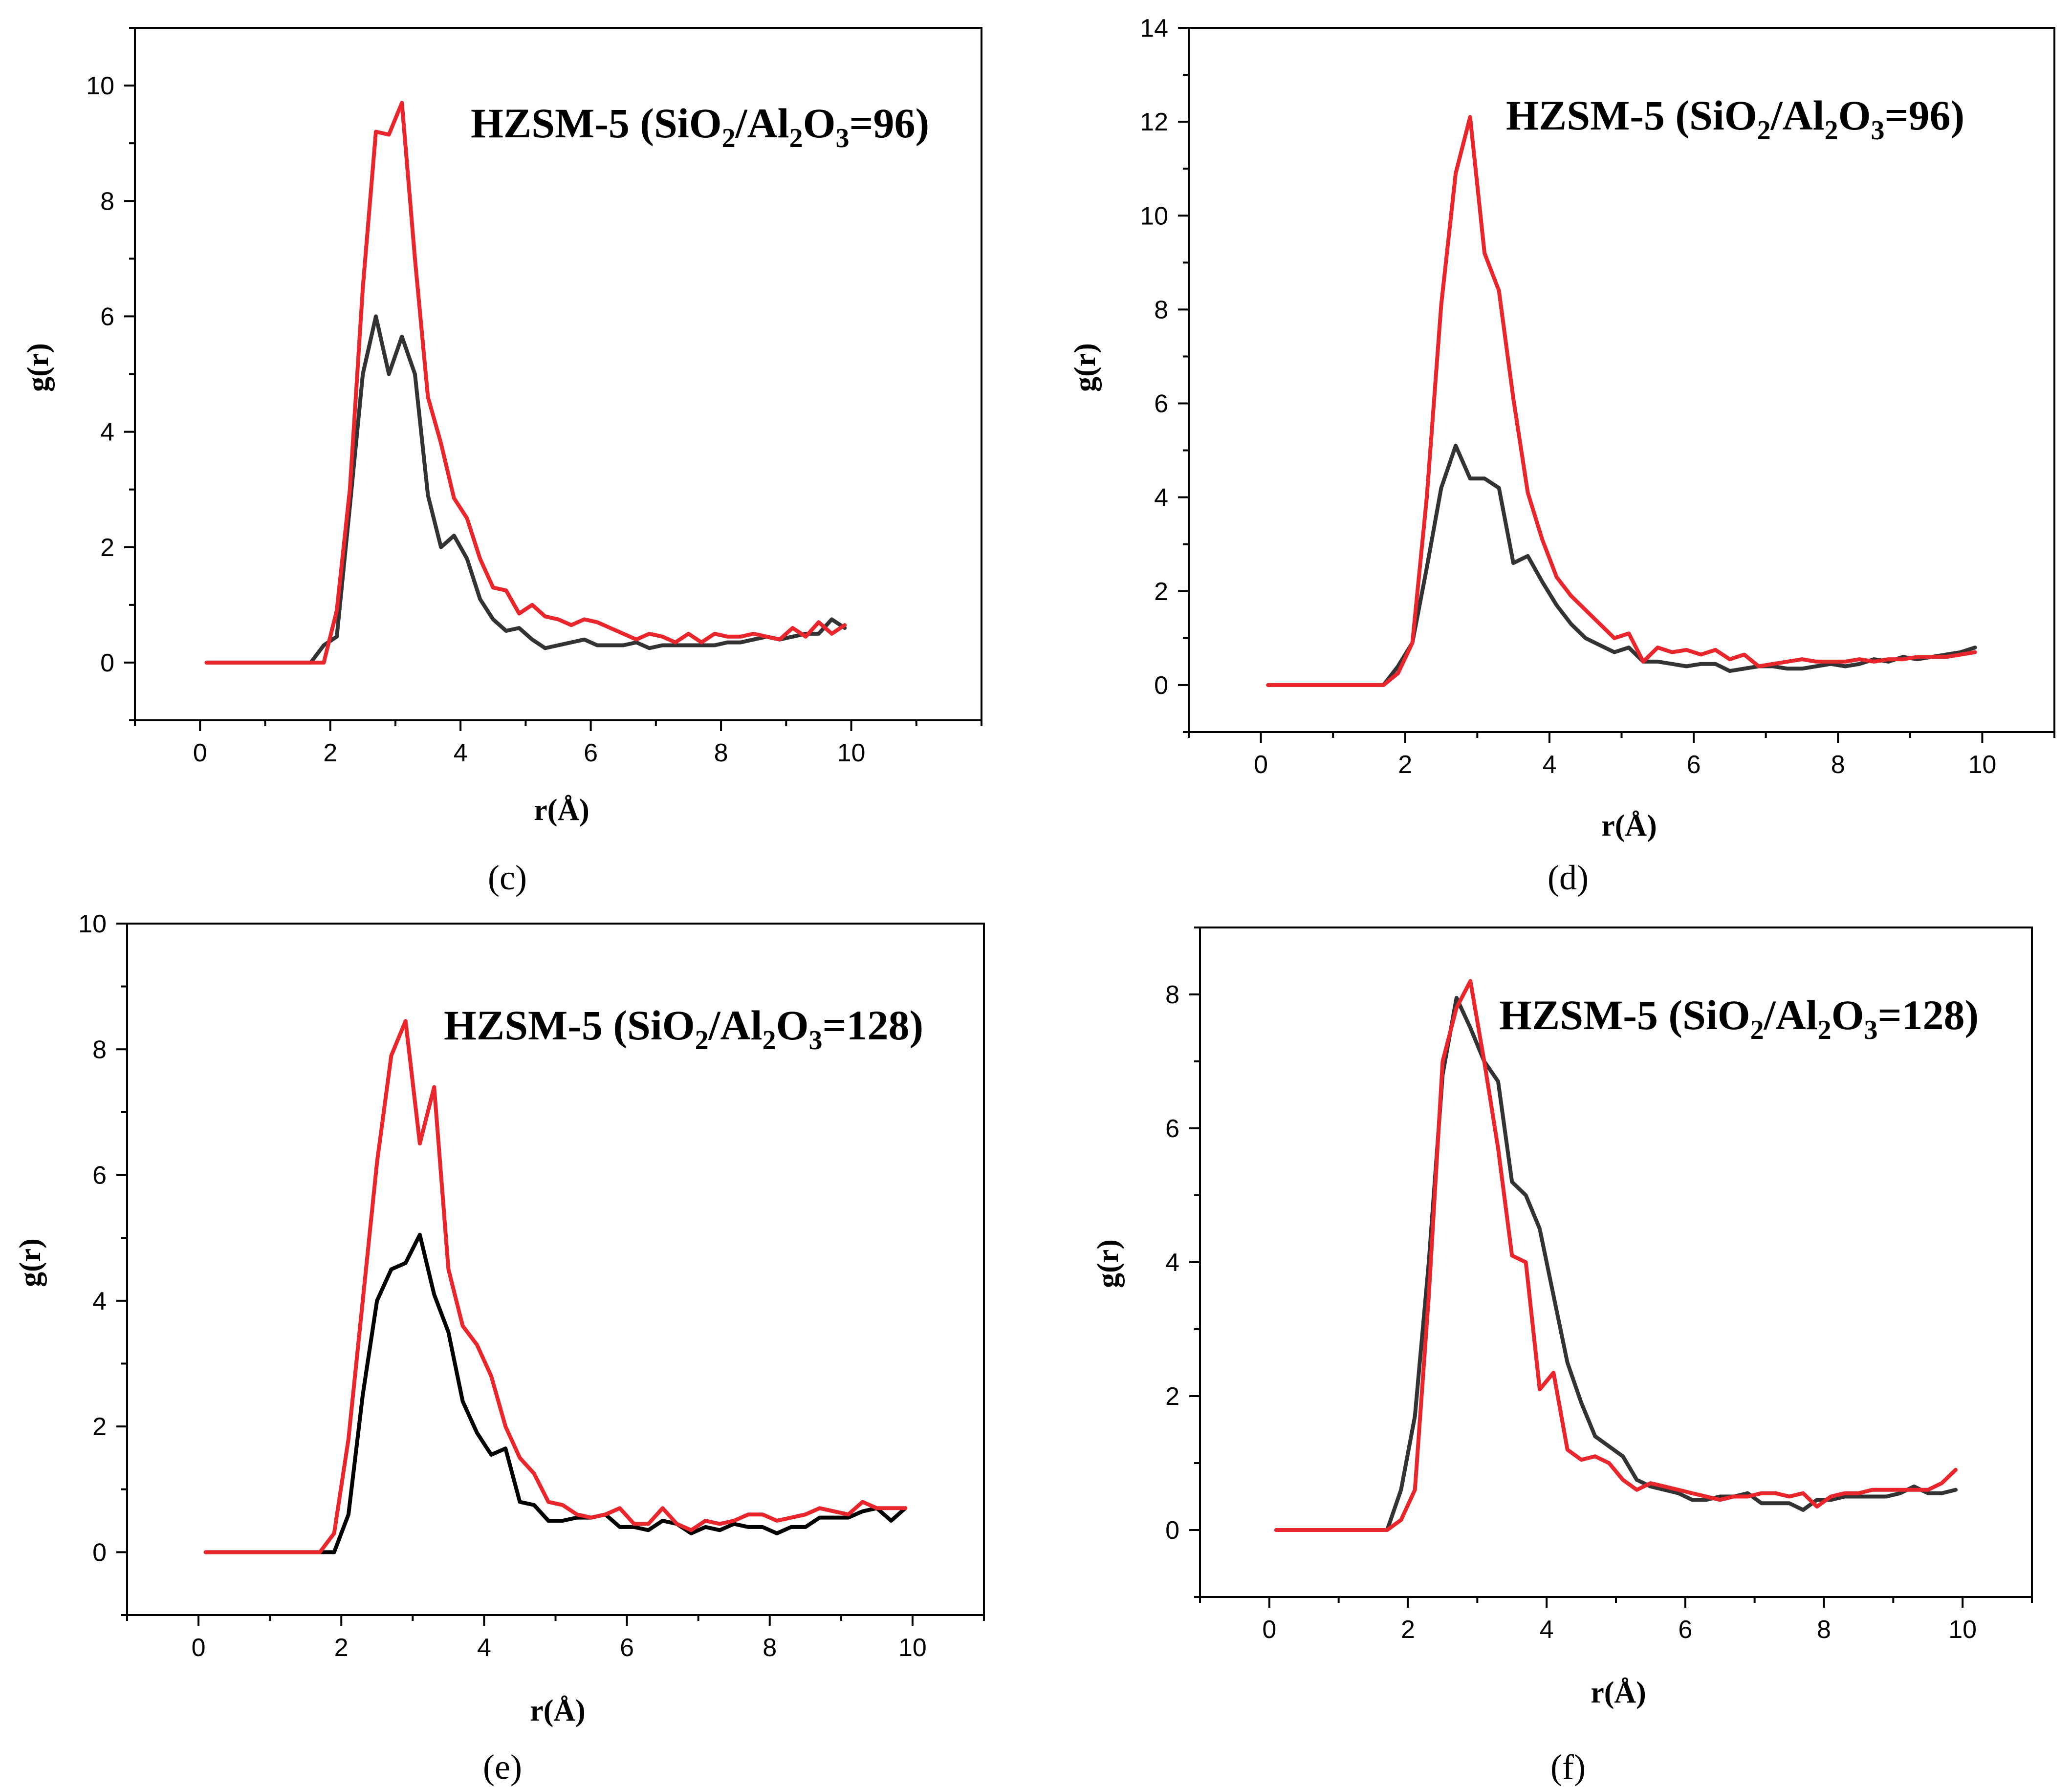 This screenshot has width=2072, height=1789. I want to click on panel-e-x-tick-label: 4, so click(484, 1648).